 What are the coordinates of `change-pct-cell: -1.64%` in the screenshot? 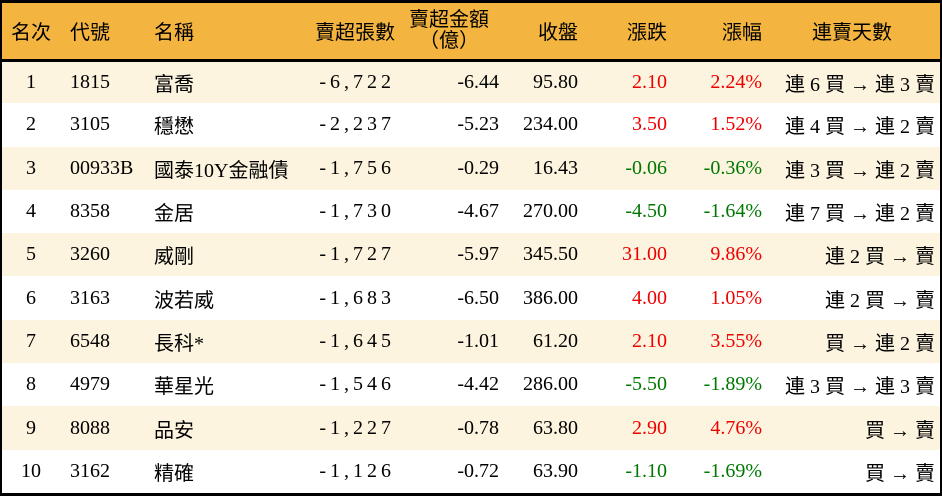 It's located at (732, 211).